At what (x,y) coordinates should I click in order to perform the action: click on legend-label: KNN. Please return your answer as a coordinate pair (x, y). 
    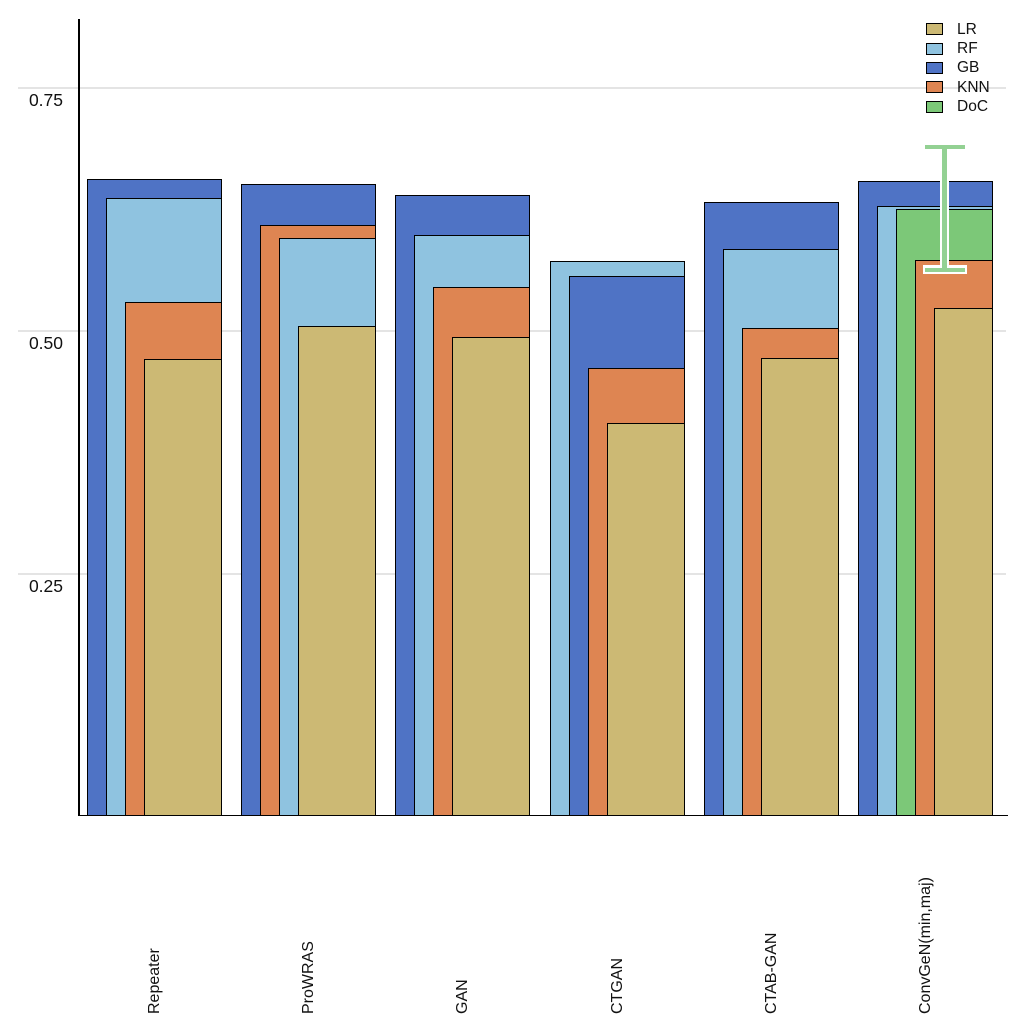
    Looking at the image, I should click on (973, 87).